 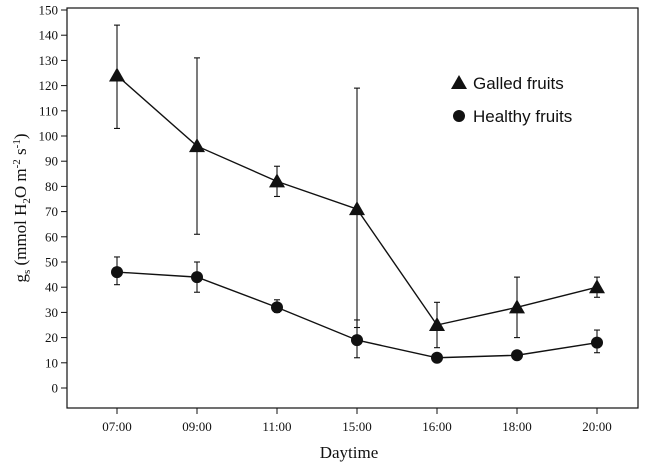 I want to click on y-tick-label: 30, so click(x=51, y=312).